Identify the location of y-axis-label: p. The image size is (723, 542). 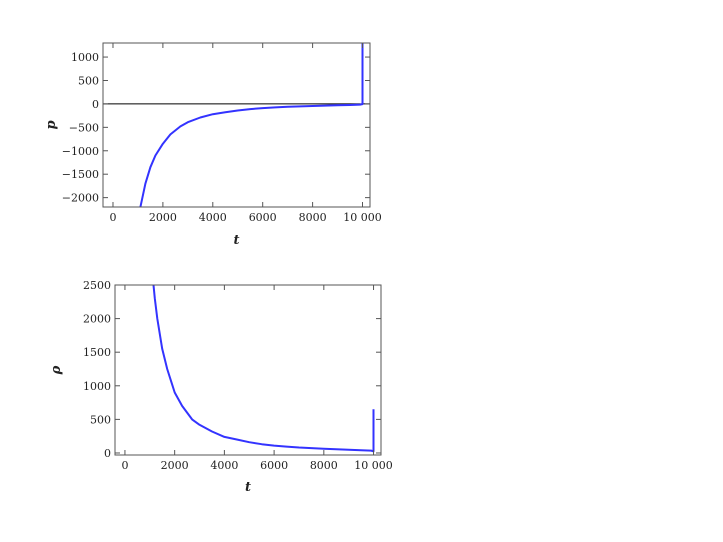
(51, 124).